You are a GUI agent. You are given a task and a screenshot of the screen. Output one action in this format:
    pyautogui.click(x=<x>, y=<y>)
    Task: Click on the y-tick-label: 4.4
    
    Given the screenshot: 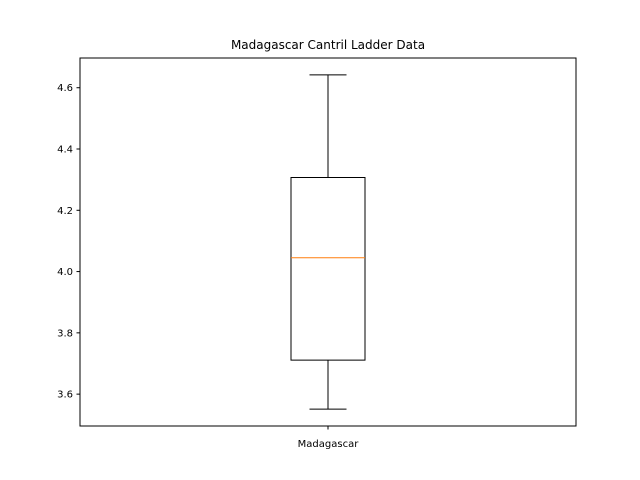 What is the action you would take?
    pyautogui.click(x=65, y=150)
    